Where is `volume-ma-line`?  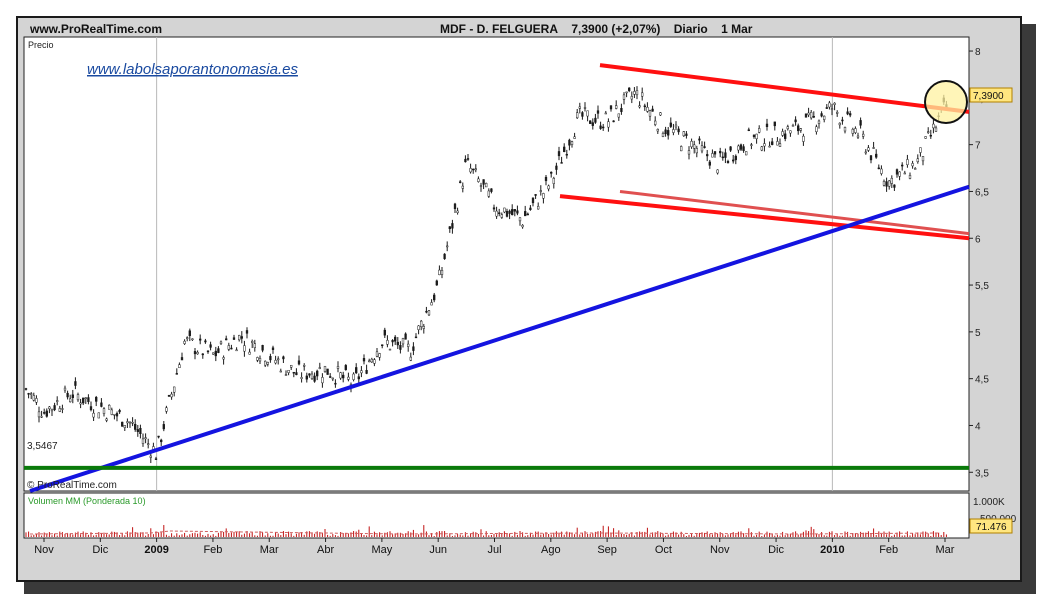 volume-ma-line is located at coordinates (485, 532).